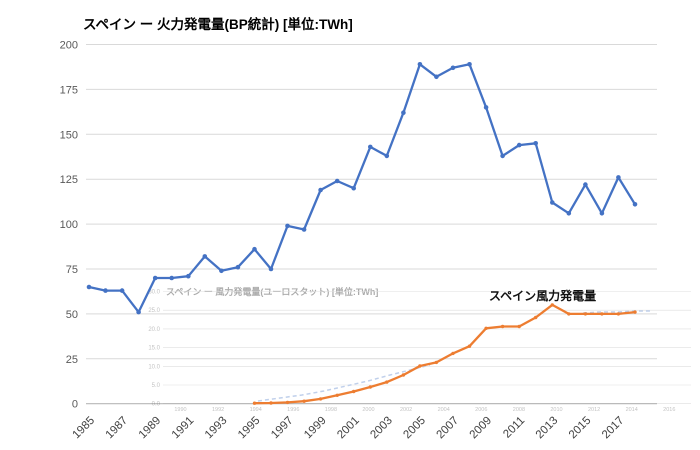  Describe the element at coordinates (72, 315) in the screenshot. I see `y-tick-label: 50` at that location.